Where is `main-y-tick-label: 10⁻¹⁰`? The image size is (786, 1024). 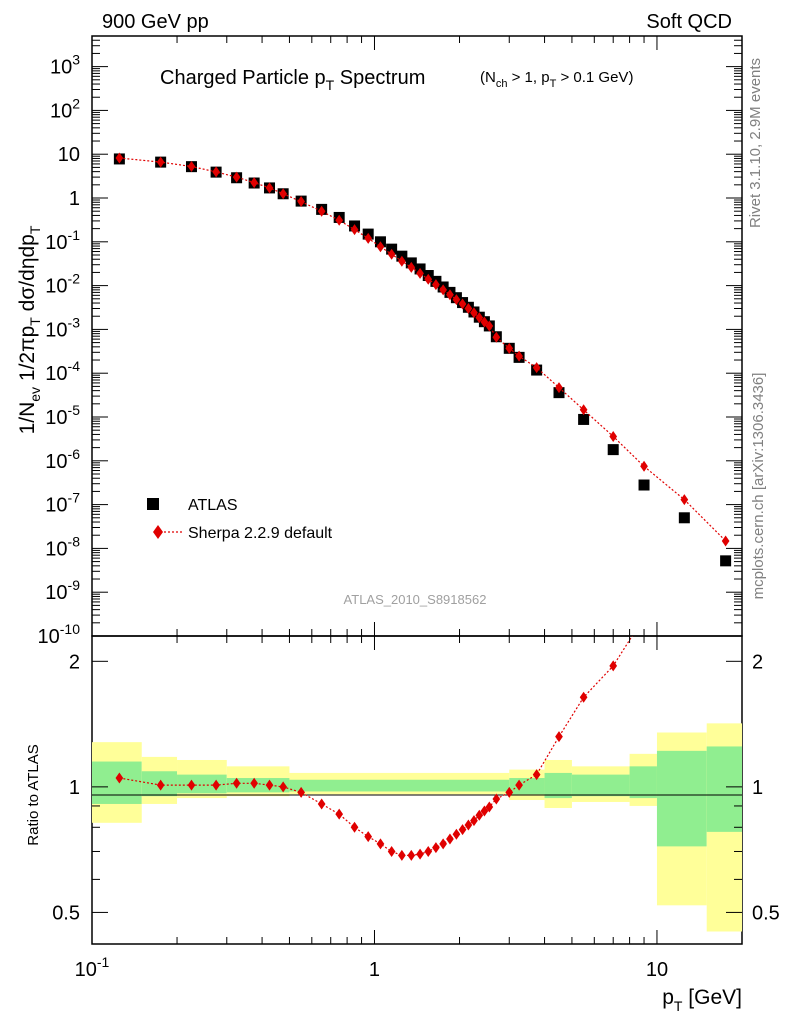
main-y-tick-label: 10⁻¹⁰ is located at coordinates (59, 634).